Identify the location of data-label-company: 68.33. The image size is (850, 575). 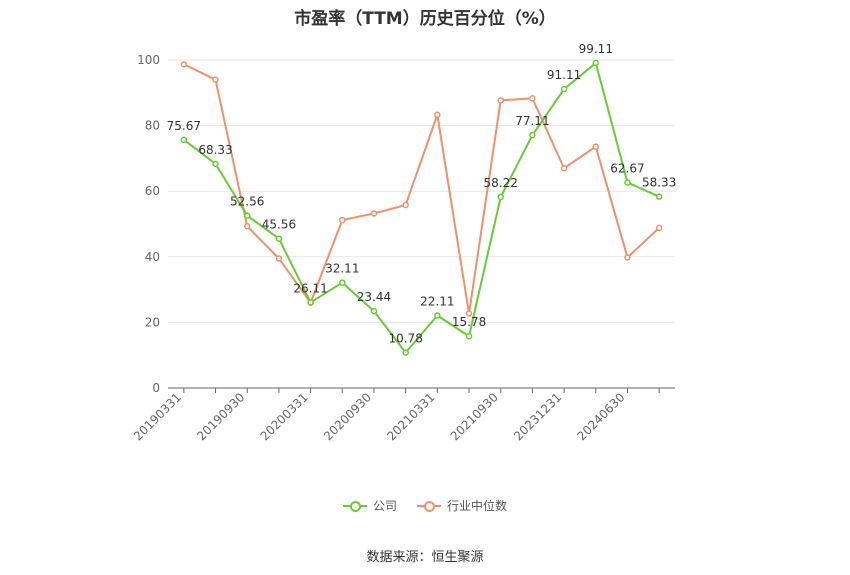
(215, 150).